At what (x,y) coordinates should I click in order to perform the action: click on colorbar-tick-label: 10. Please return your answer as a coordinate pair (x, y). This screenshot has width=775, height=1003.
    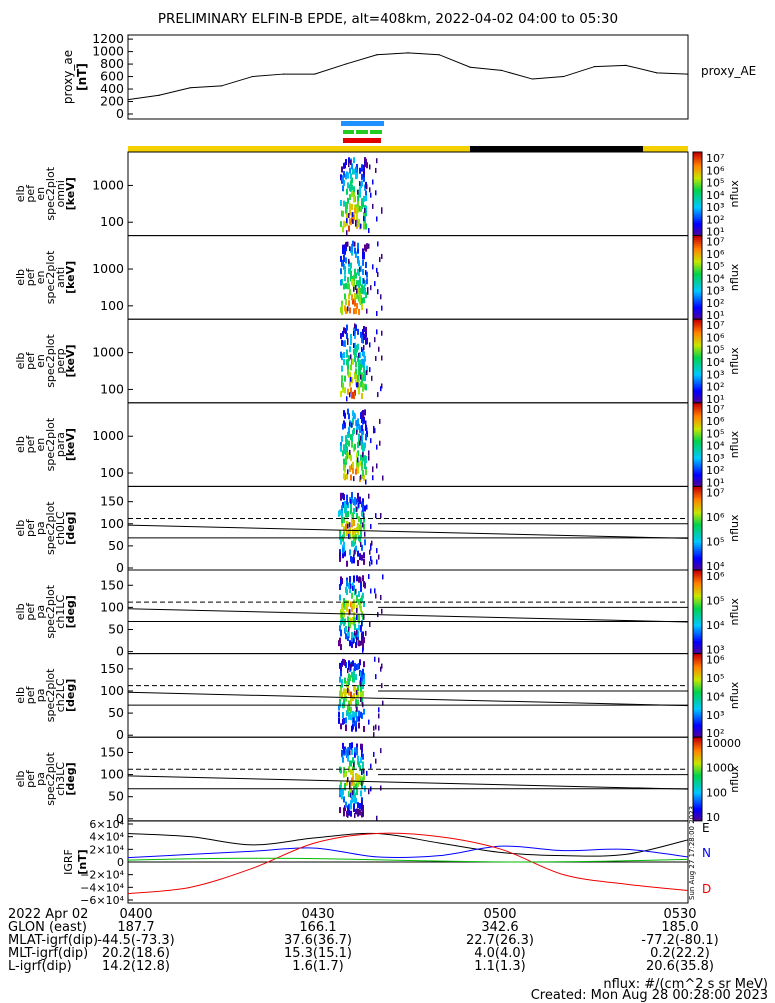
    Looking at the image, I should click on (713, 817).